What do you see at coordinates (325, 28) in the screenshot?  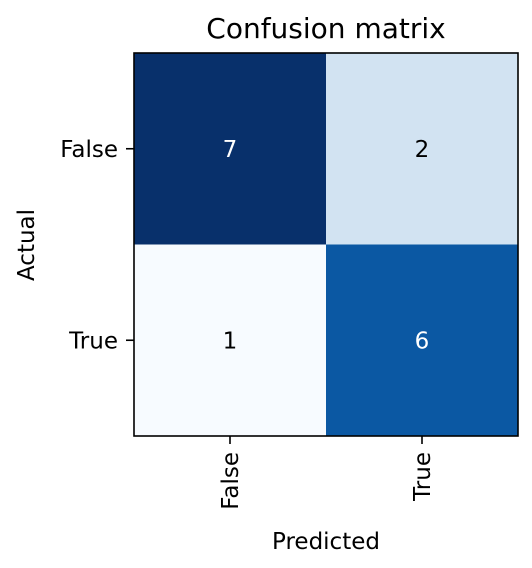 I see `chart-title: Confusion matrix` at bounding box center [325, 28].